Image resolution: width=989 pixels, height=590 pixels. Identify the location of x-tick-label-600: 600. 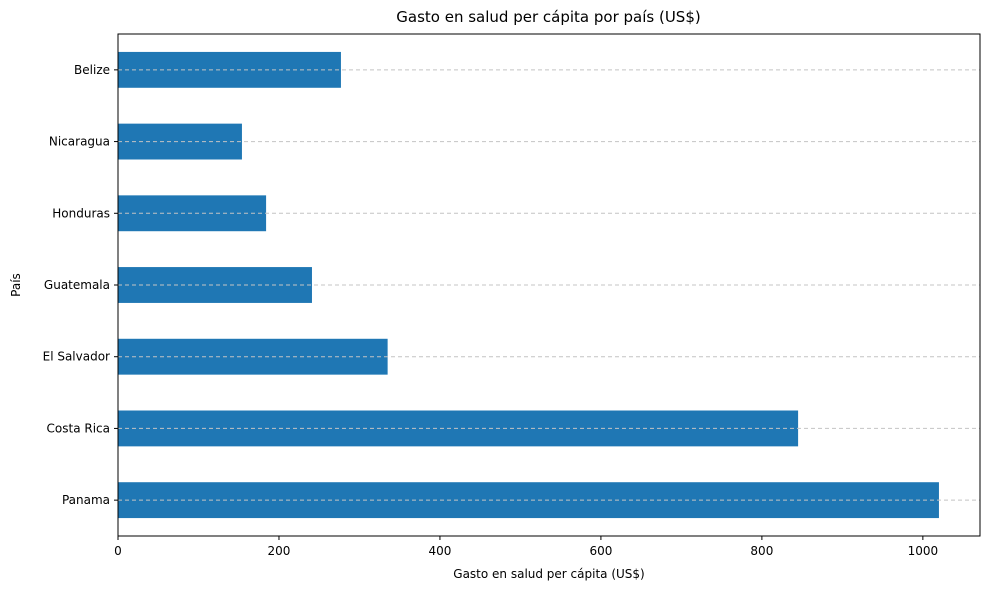
(600, 551).